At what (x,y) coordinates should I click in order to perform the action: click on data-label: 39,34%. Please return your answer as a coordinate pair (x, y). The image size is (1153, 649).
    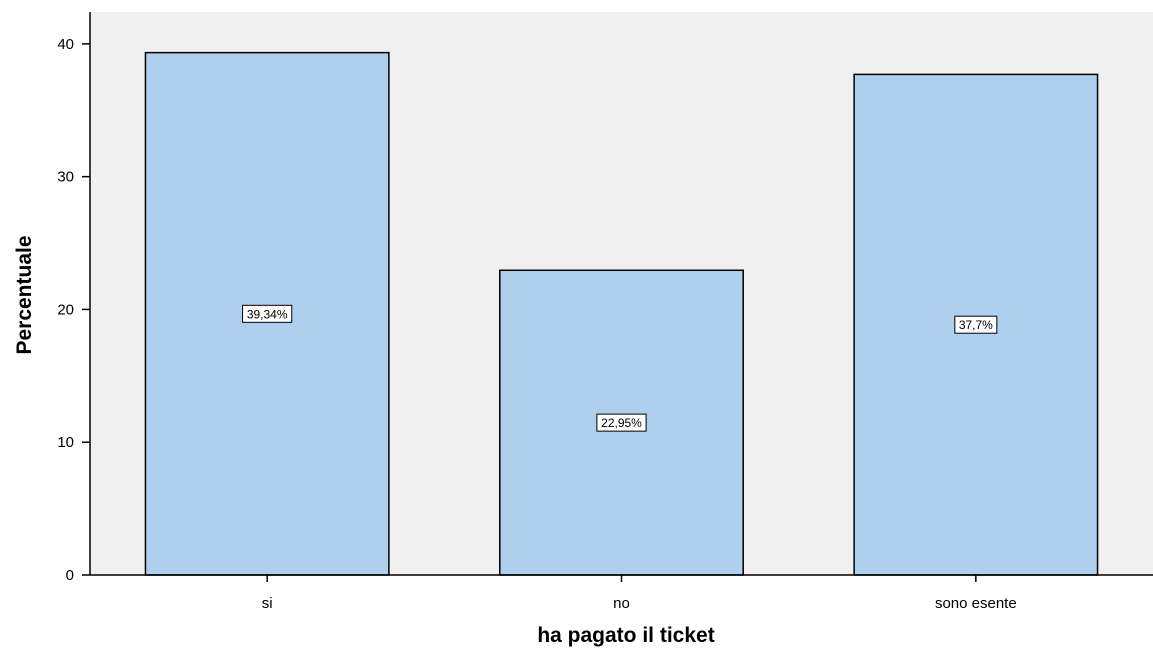
    Looking at the image, I should click on (267, 314).